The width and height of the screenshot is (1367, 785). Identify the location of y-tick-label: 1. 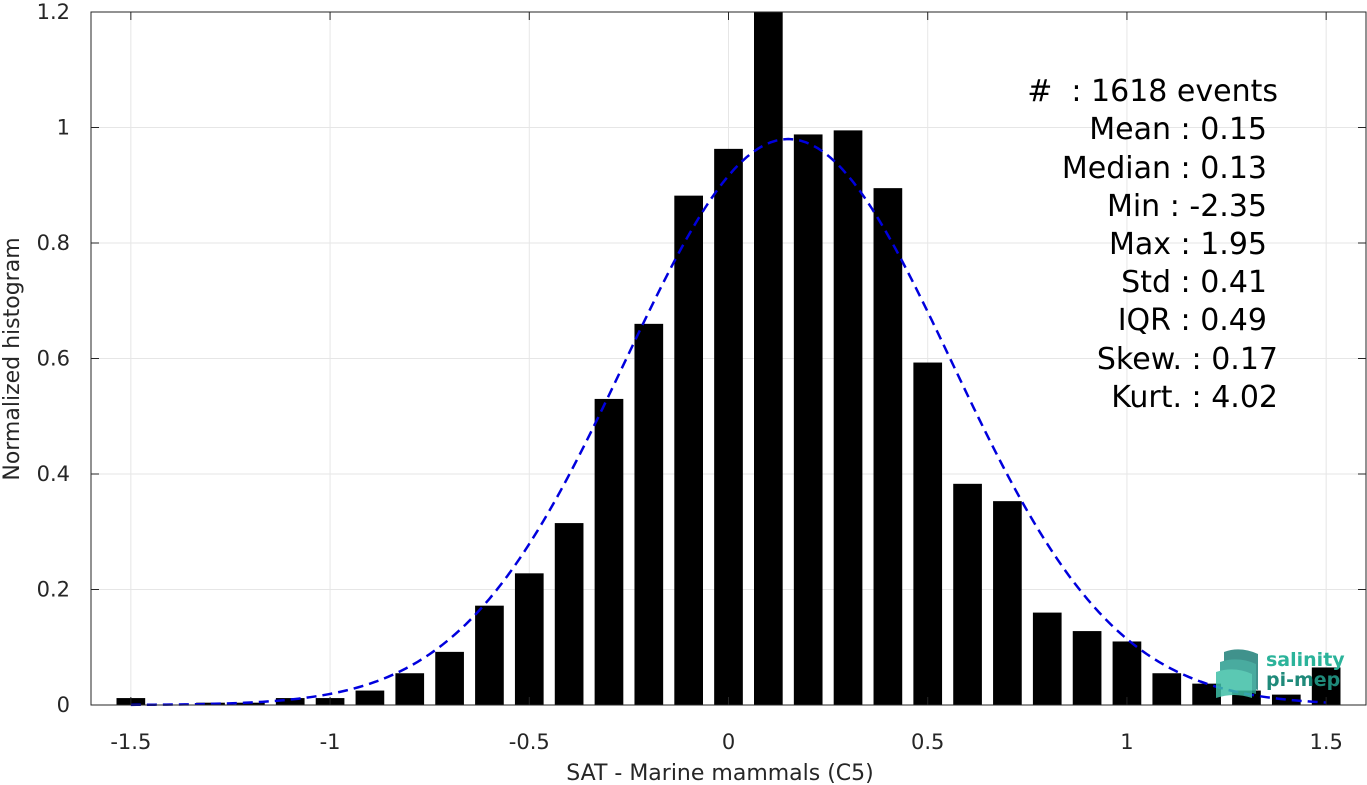
(63, 128).